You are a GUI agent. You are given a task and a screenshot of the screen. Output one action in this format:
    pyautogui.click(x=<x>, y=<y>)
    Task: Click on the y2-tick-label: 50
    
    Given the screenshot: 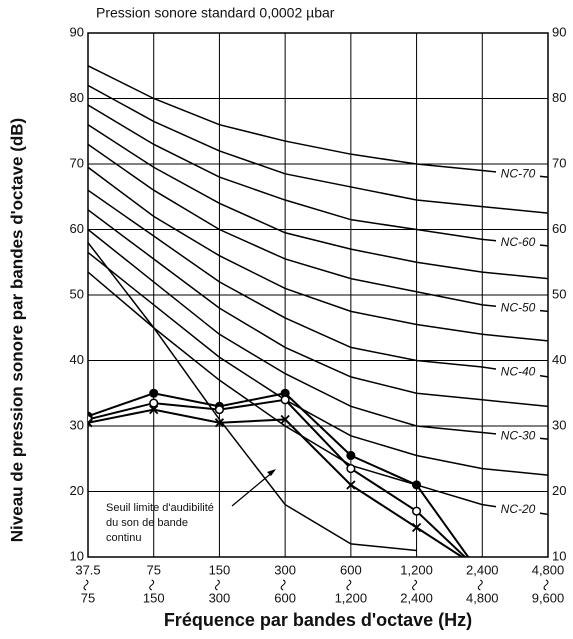 What is the action you would take?
    pyautogui.click(x=559, y=293)
    